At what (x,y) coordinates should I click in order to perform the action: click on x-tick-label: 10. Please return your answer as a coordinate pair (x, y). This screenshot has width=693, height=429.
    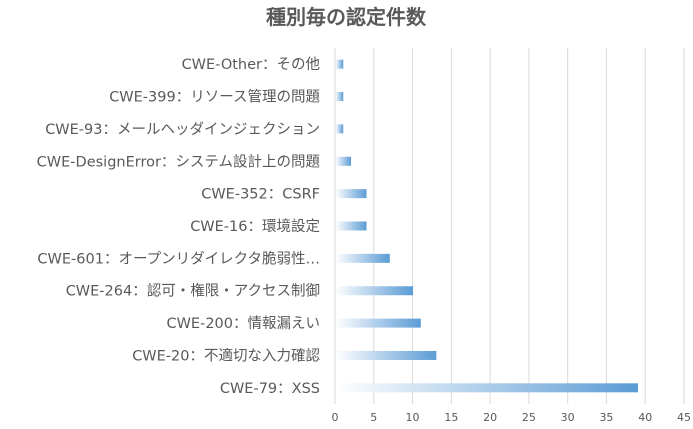
    Looking at the image, I should click on (413, 417).